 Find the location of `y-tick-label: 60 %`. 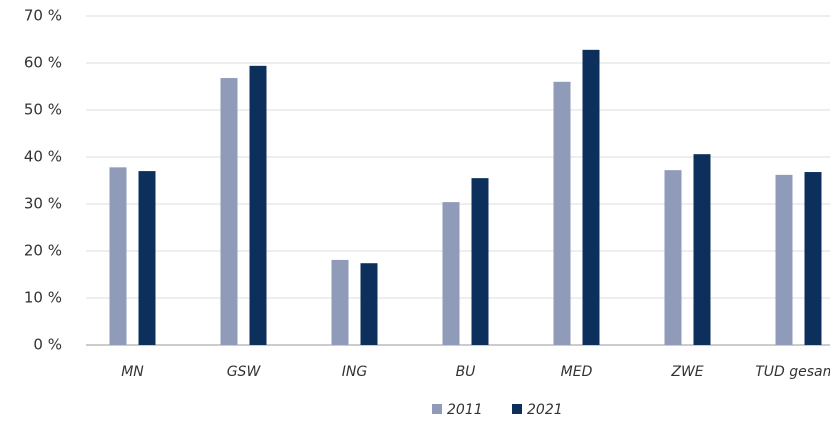

y-tick-label: 60 % is located at coordinates (43, 63).